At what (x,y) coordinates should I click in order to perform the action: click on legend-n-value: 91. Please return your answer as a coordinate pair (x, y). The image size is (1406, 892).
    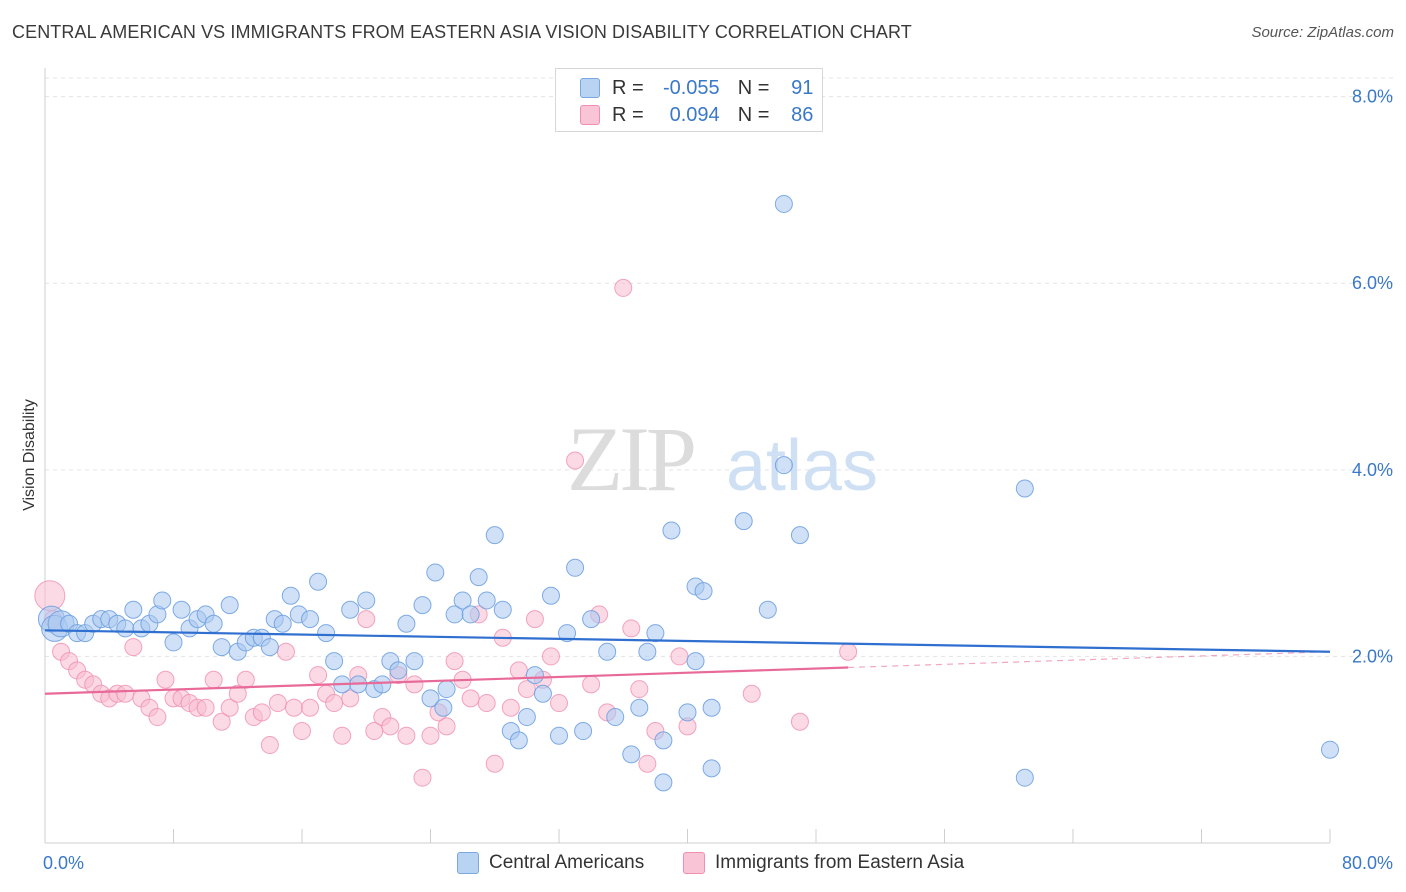
    Looking at the image, I should click on (802, 87).